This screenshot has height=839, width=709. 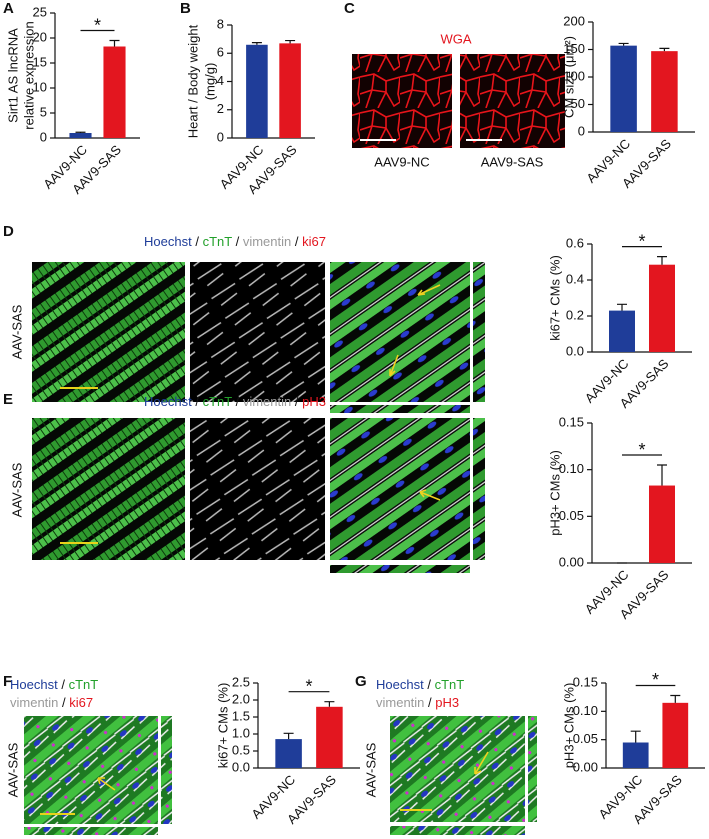 I want to click on y-tick-label: 0.4, so click(x=575, y=278).